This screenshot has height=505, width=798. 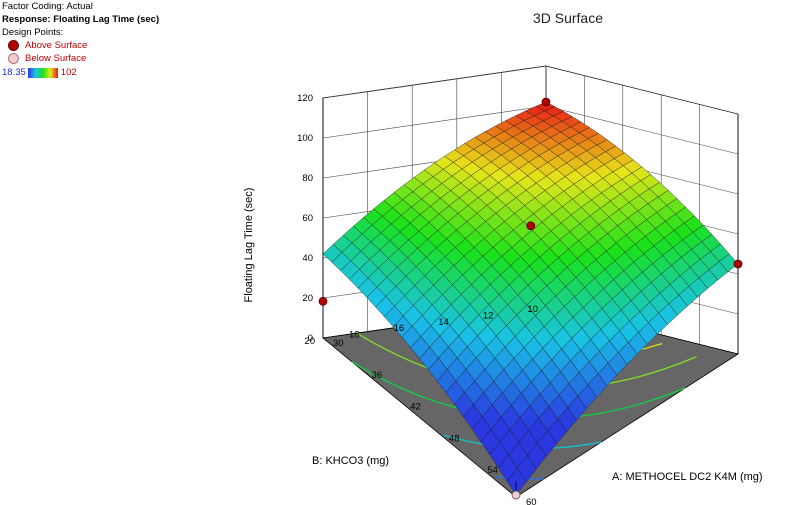 I want to click on a-tick-label: 36, so click(x=377, y=375).